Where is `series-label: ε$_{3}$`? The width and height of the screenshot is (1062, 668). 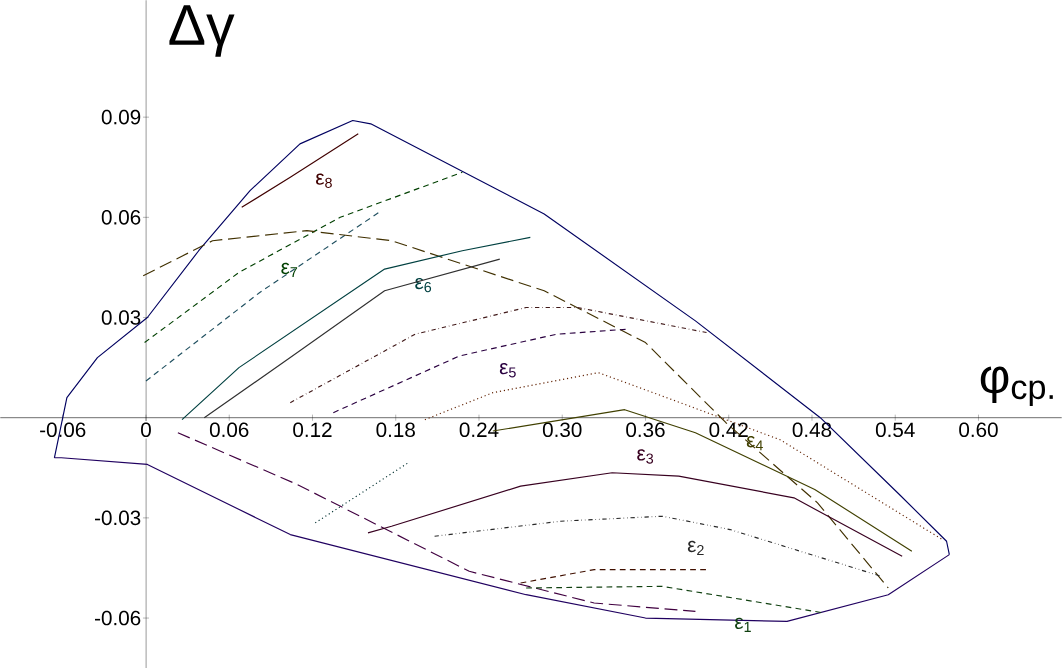
series-label: ε$_{3}$ is located at coordinates (645, 456).